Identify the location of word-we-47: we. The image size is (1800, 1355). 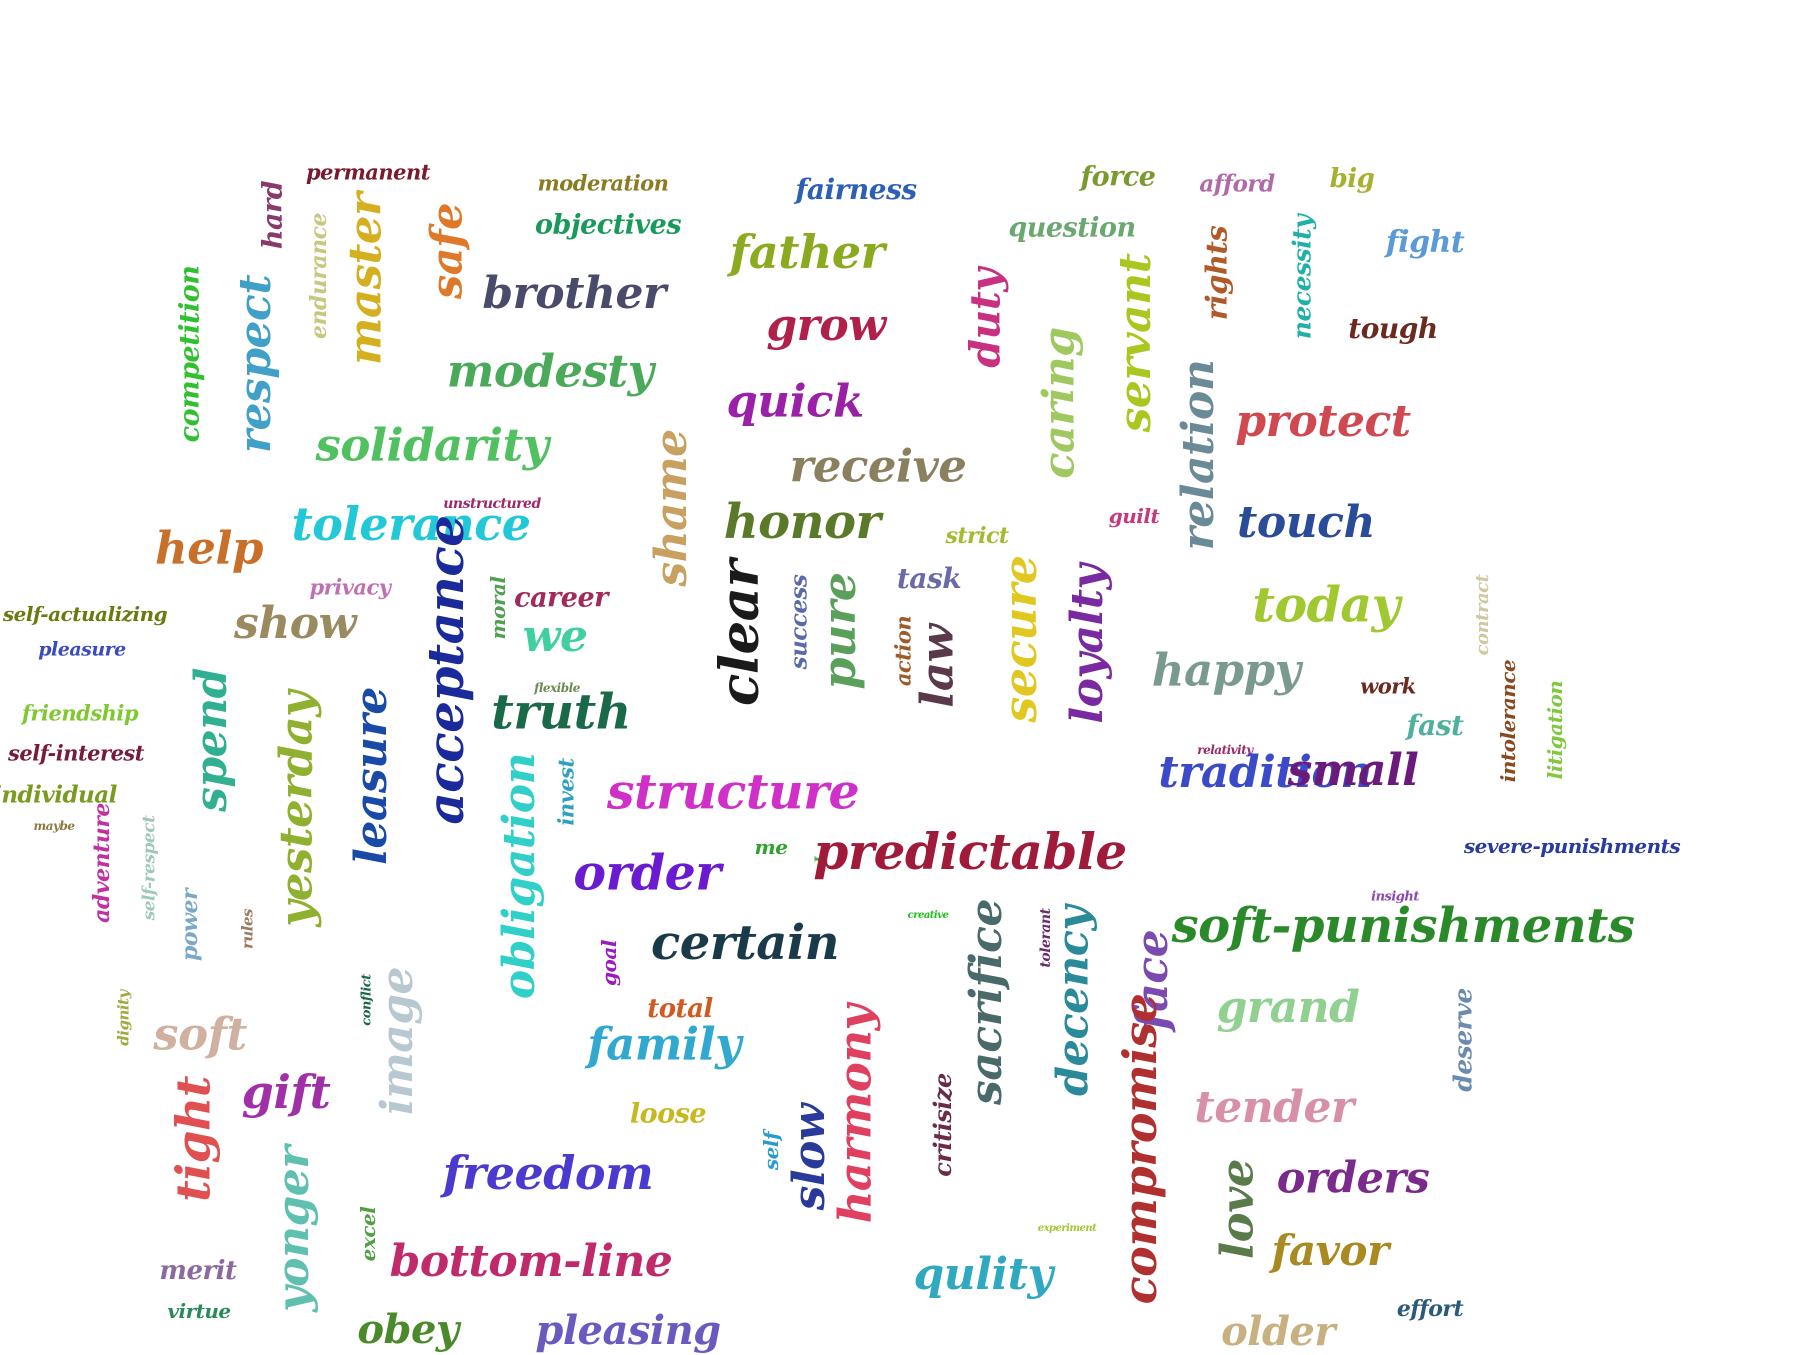
(555, 636).